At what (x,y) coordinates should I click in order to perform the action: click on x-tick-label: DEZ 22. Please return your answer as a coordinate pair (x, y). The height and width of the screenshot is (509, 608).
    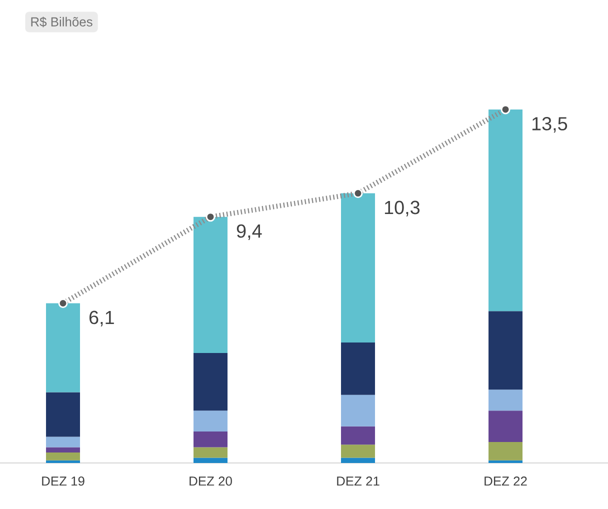
    Looking at the image, I should click on (505, 481).